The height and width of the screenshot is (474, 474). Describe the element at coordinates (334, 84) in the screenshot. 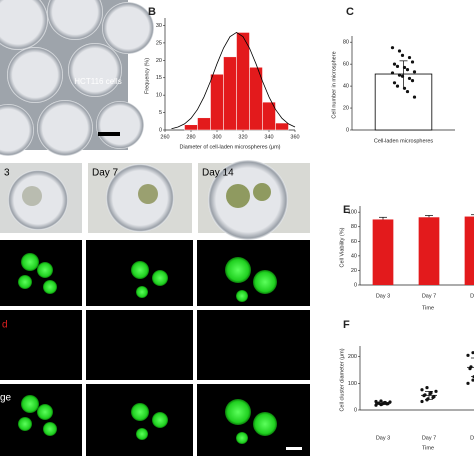

I see `y-axis-label: Cell number in microsphere` at that location.